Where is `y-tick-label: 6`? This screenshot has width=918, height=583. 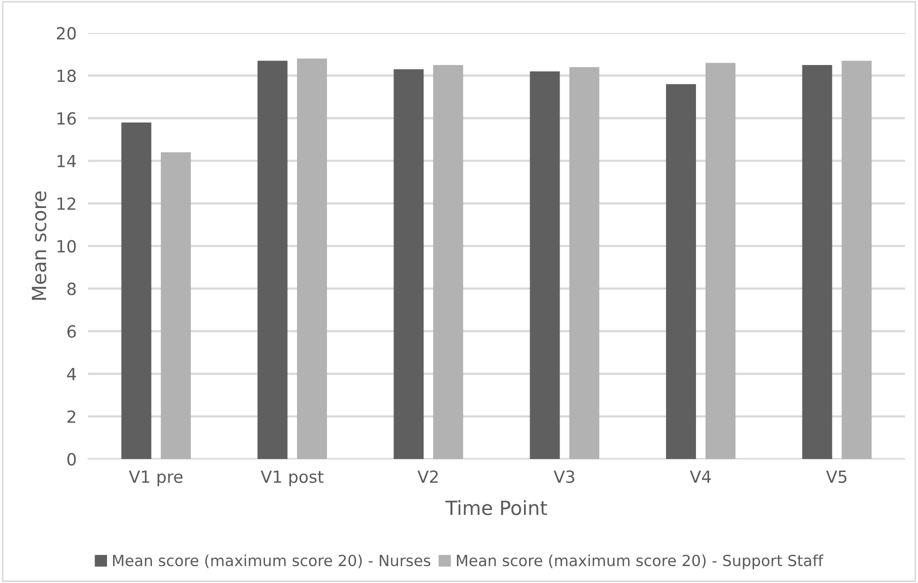 y-tick-label: 6 is located at coordinates (71, 331).